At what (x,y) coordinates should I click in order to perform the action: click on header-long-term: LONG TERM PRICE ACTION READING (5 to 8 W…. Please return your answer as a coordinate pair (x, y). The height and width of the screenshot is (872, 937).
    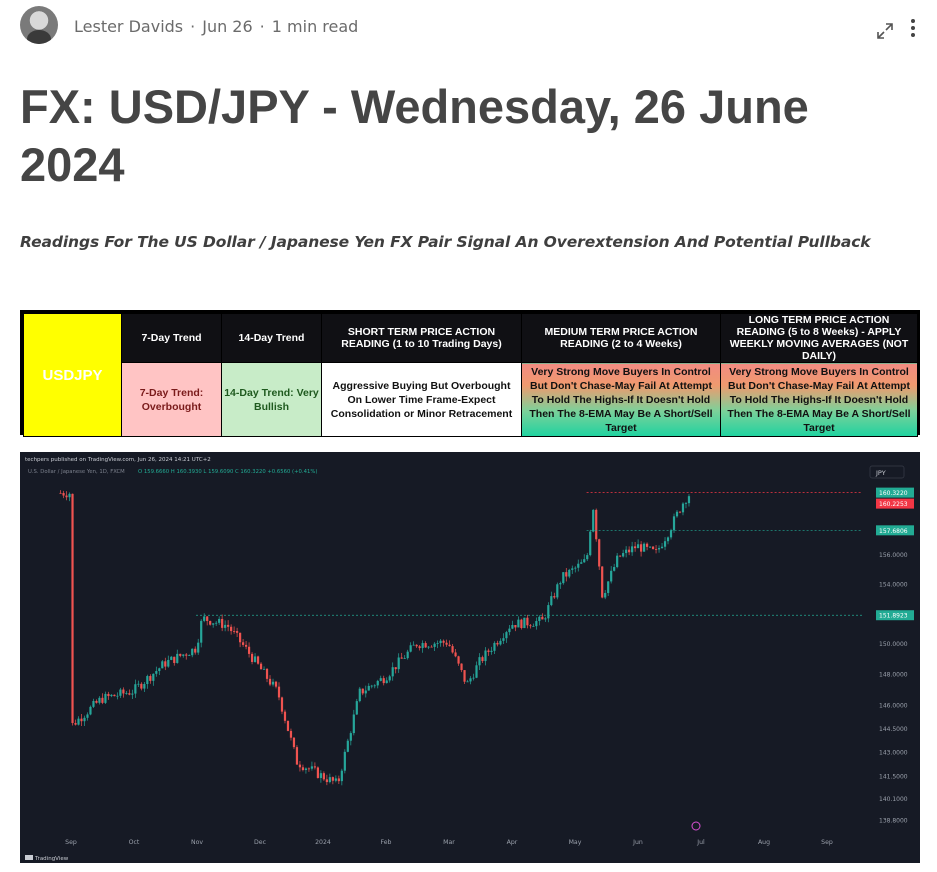
    Looking at the image, I should click on (819, 338).